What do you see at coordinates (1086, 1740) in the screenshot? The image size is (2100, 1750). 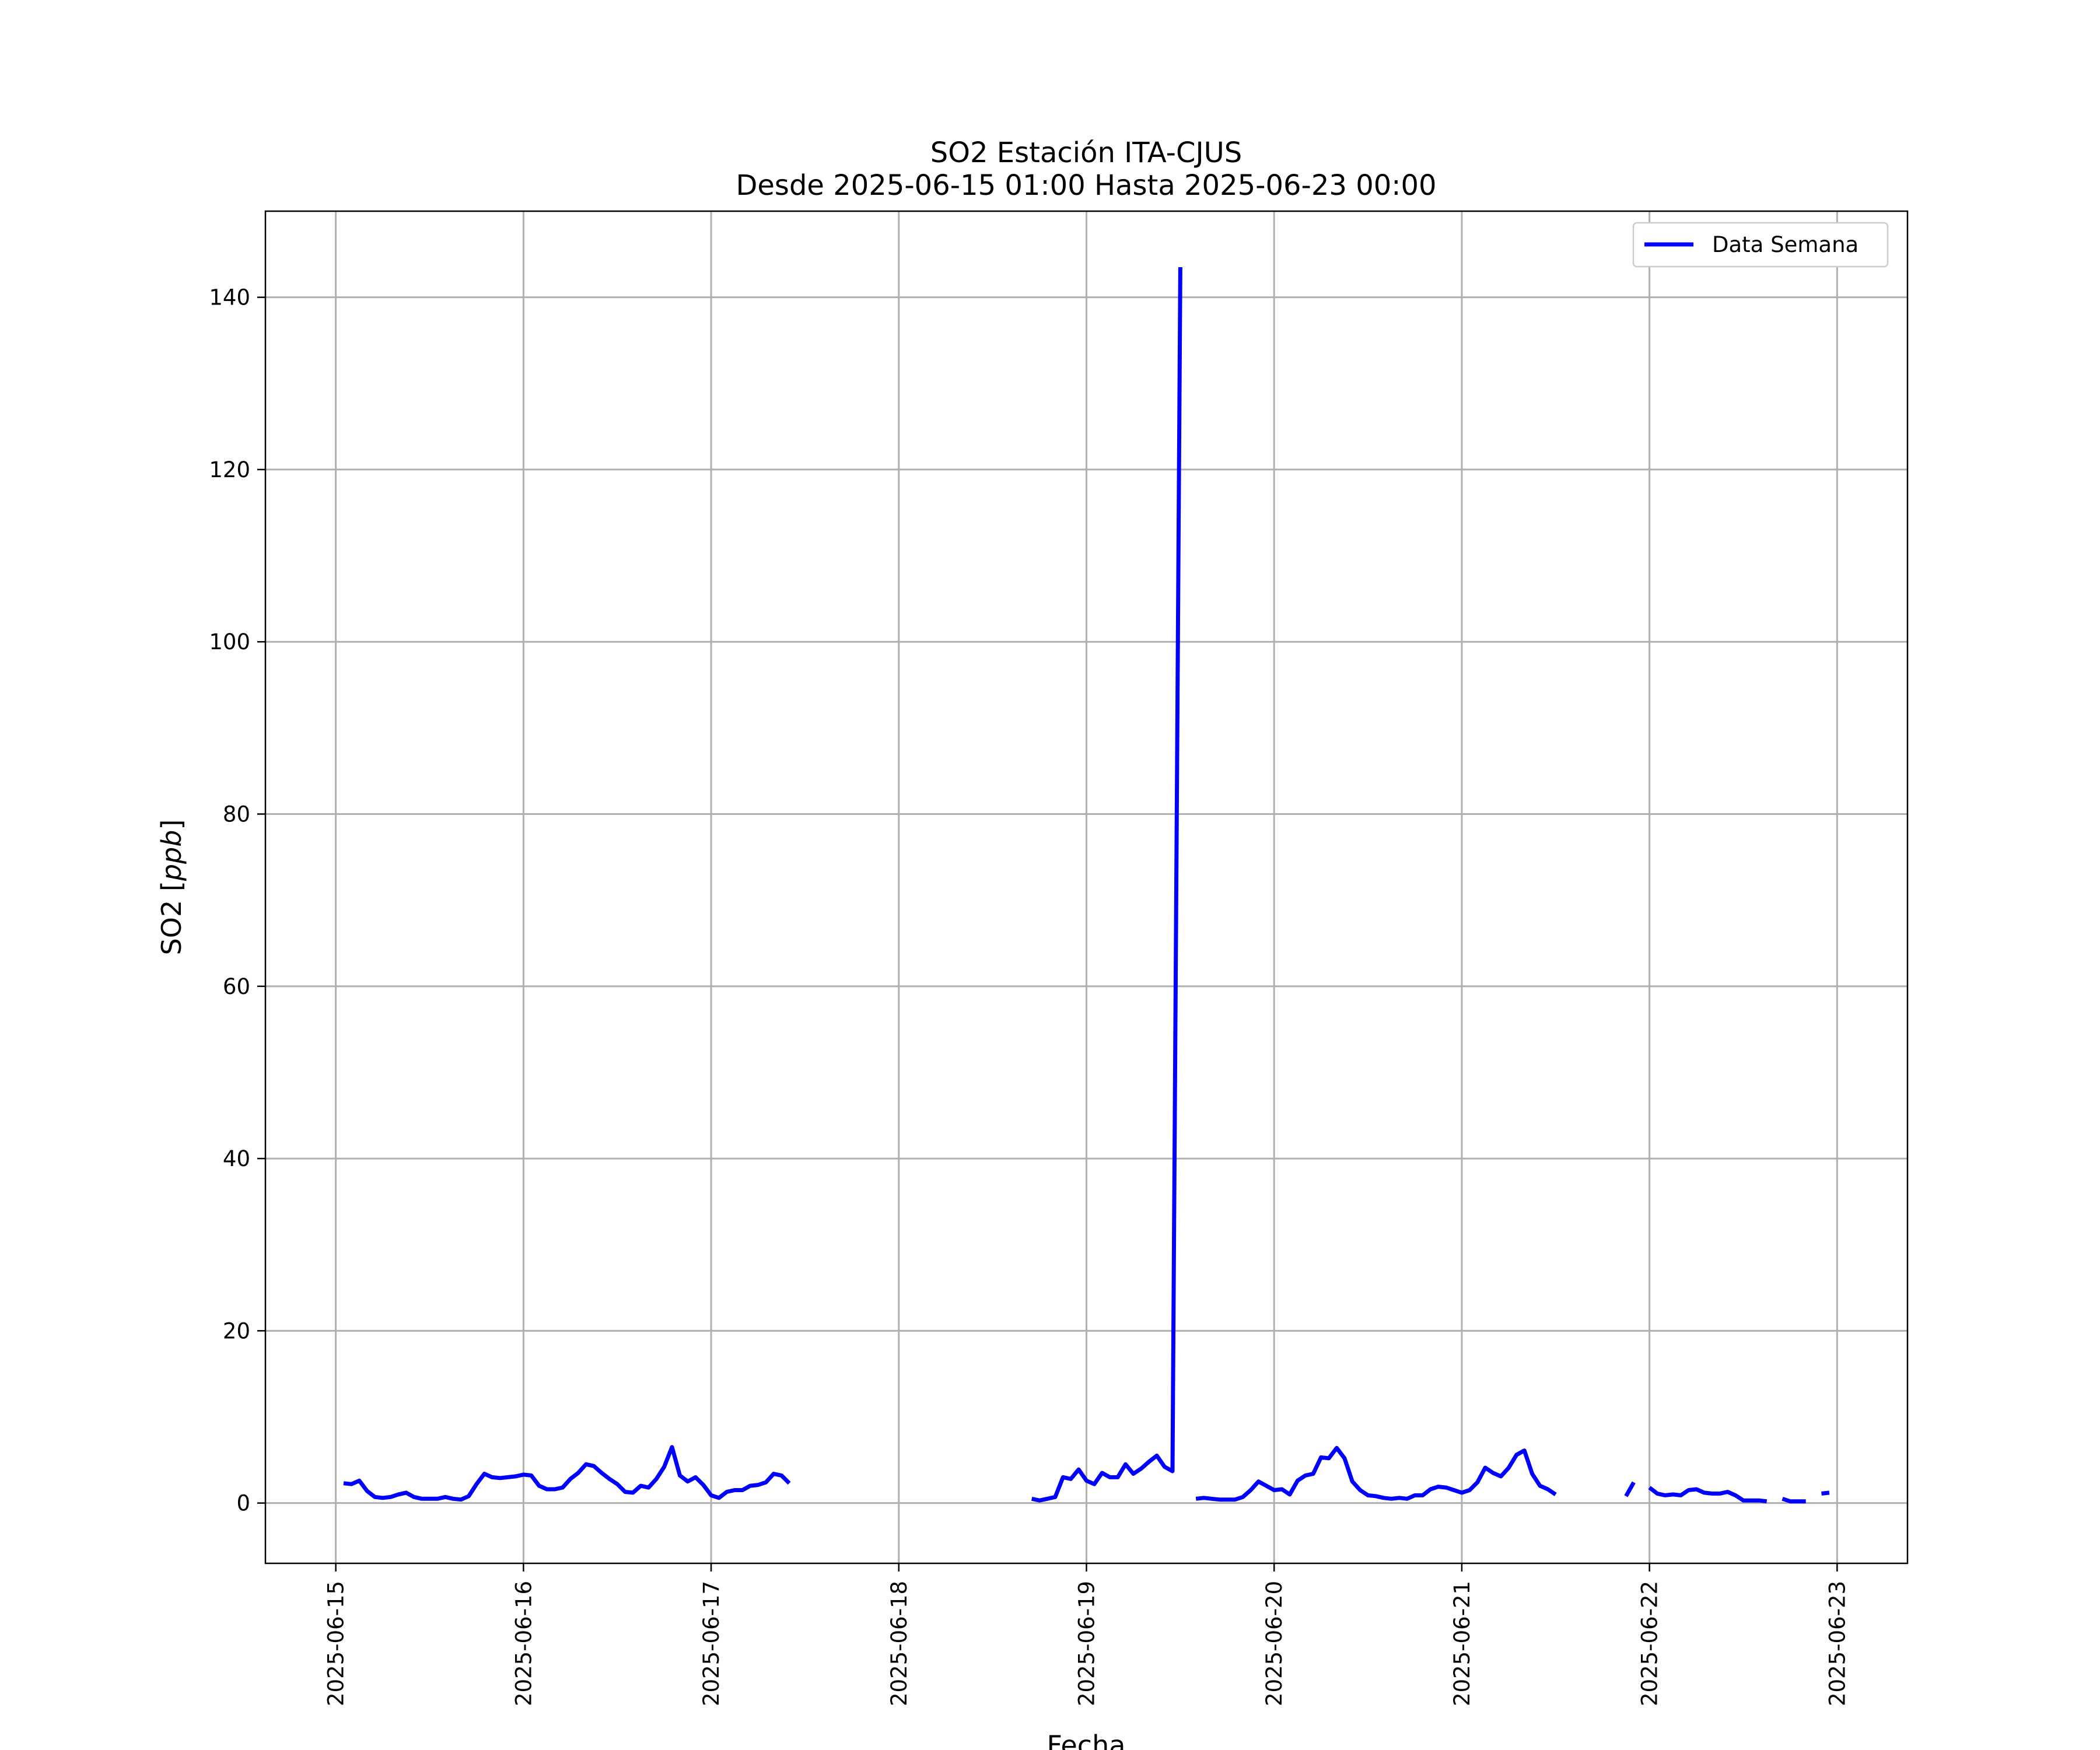 I see `x-axis-label: Fecha` at bounding box center [1086, 1740].